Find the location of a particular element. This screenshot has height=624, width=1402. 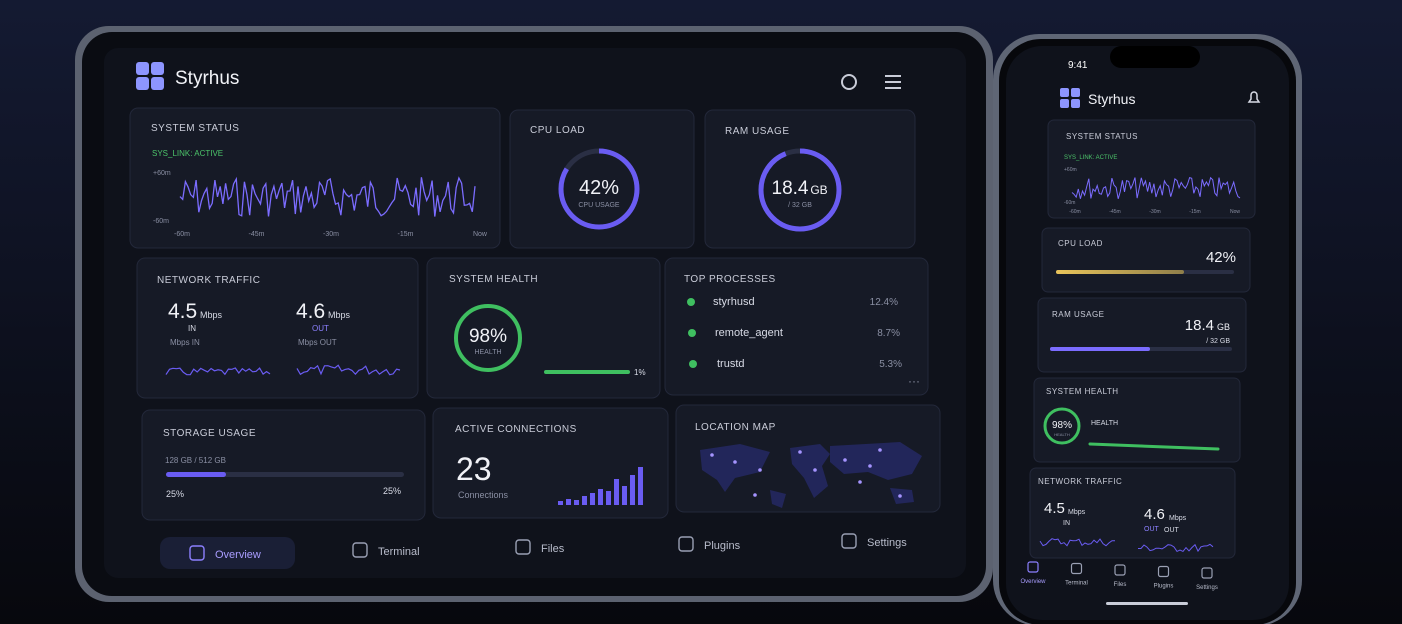

metric-value: 18.4 is located at coordinates (1199, 325).